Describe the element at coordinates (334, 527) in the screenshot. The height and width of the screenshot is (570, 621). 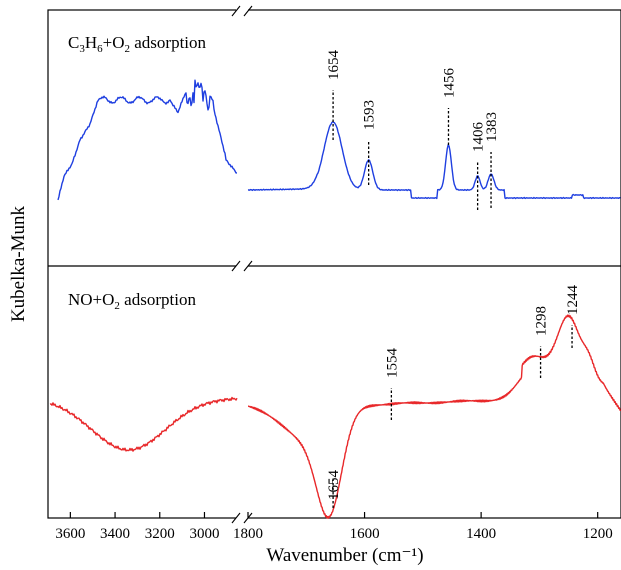
I see `x-axis-ticks: 3600 3400 3200 3000 1800 1600 1400 1200` at that location.